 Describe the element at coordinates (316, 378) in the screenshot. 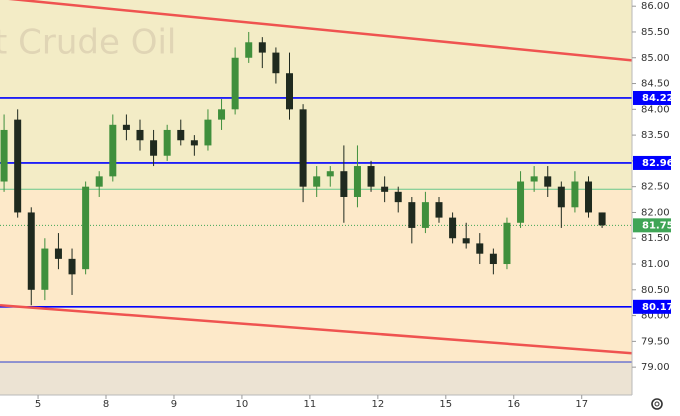

I see `lower-zone` at that location.